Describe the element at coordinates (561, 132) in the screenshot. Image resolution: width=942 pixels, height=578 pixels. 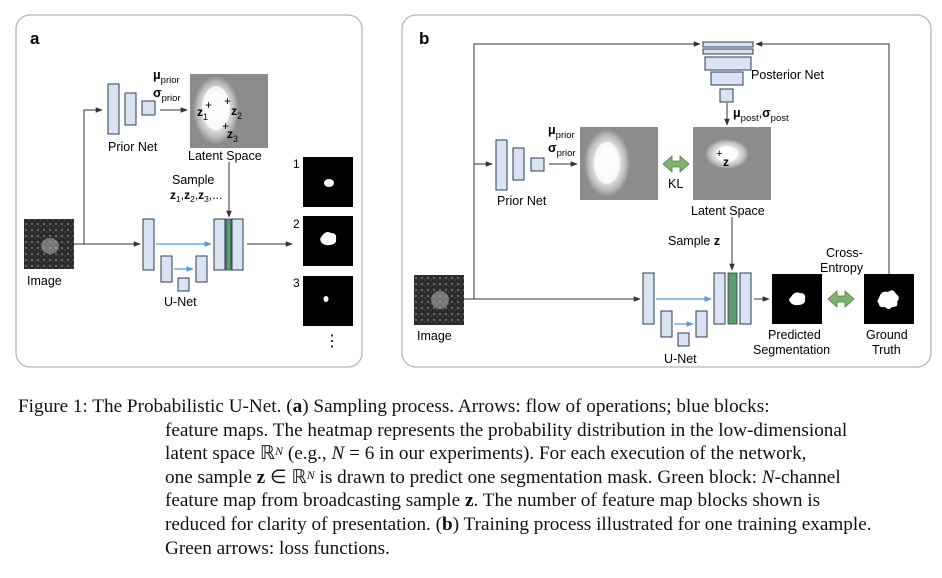
I see `mu-prior-b: μprior` at that location.